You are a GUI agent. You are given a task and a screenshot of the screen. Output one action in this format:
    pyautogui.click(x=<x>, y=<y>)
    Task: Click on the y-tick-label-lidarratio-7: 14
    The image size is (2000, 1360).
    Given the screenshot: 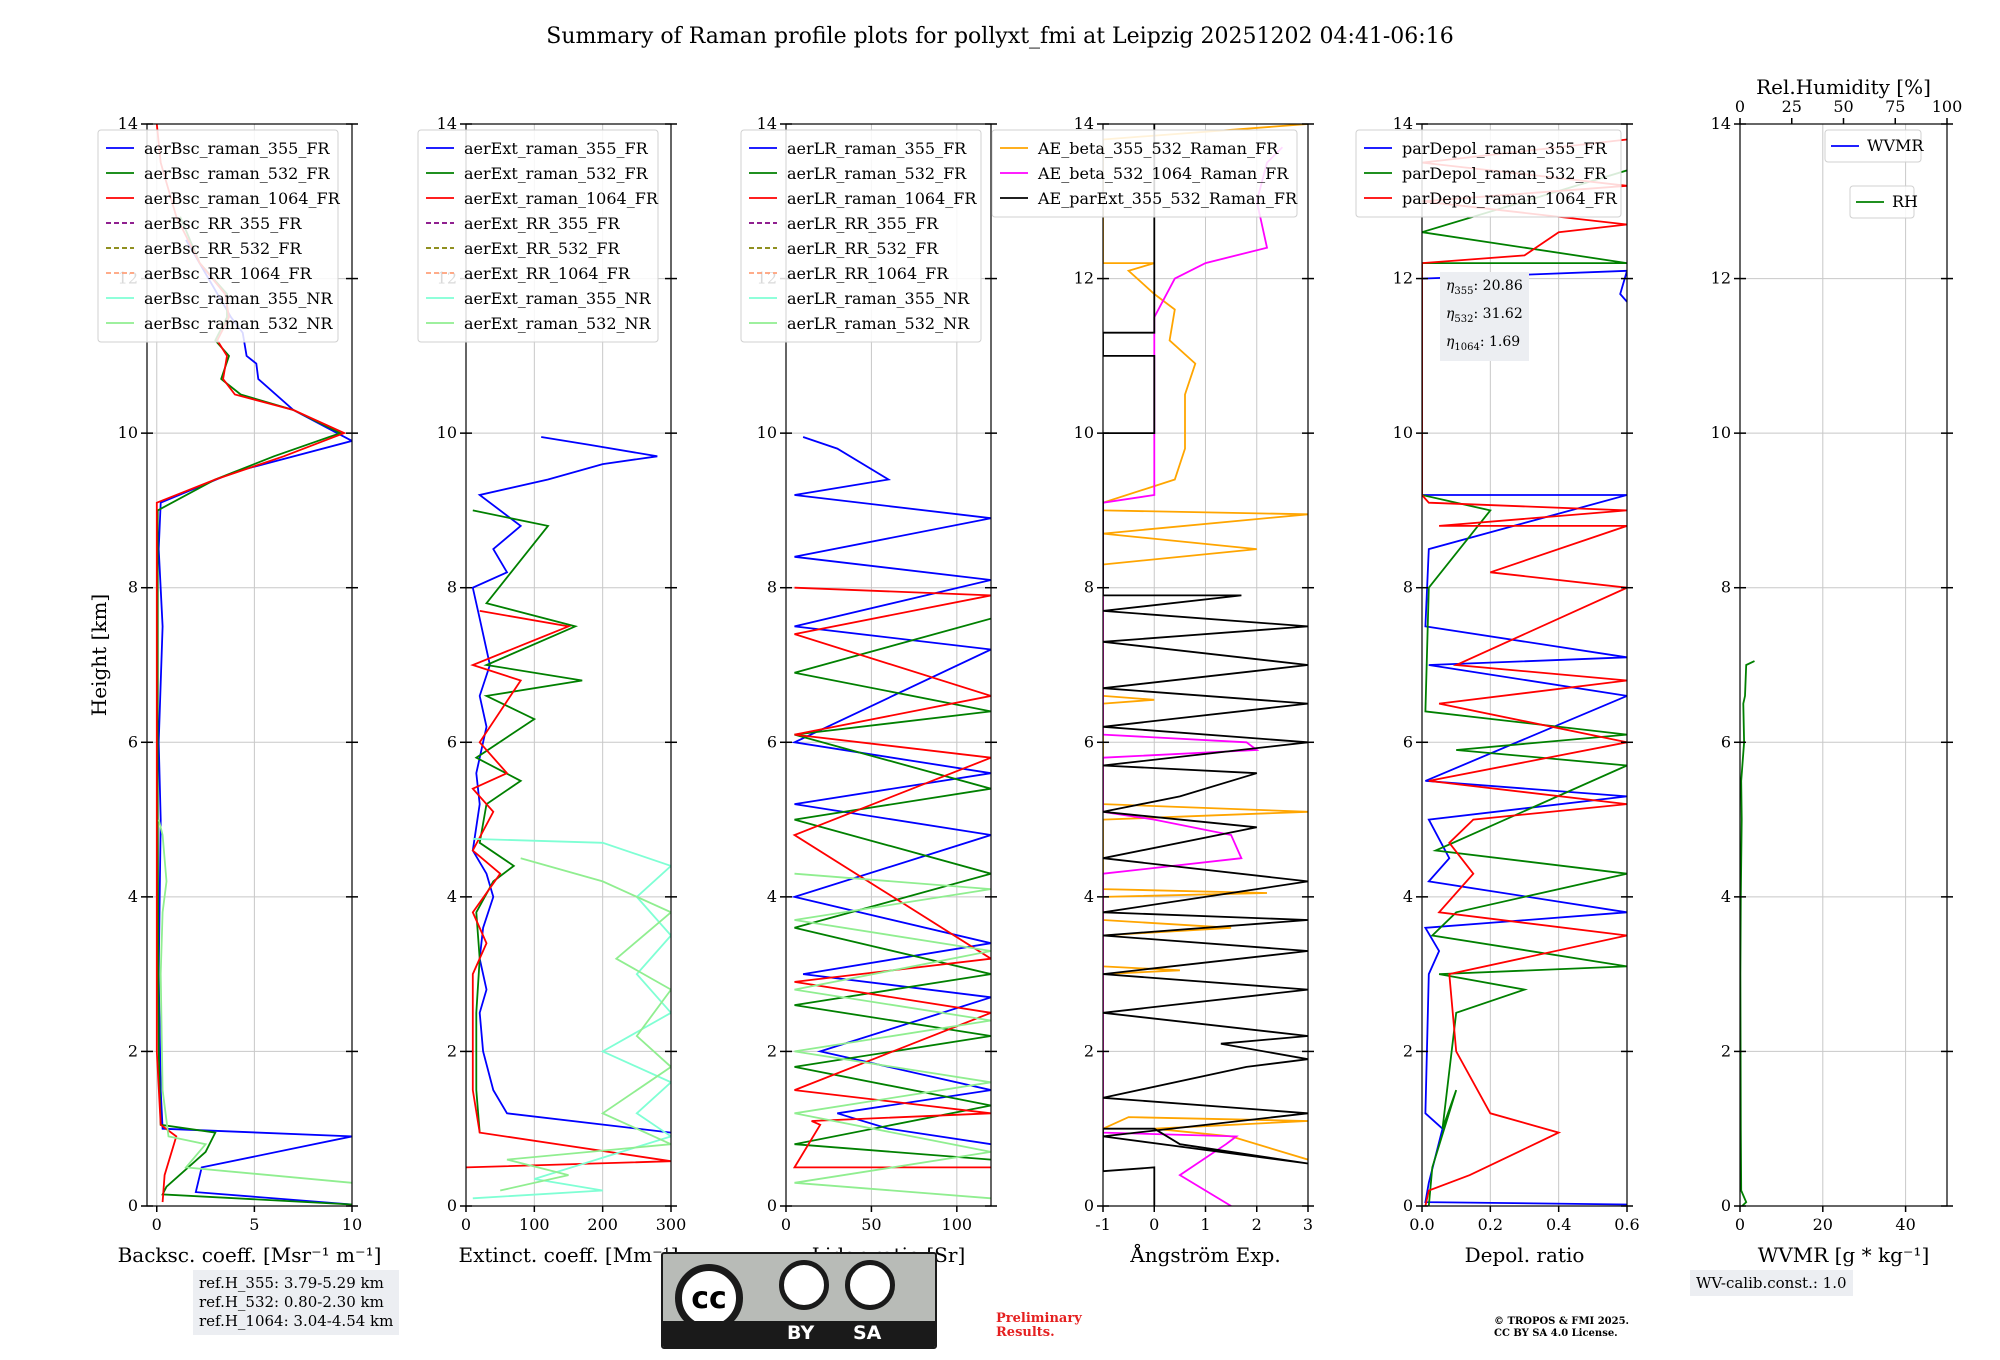 What is the action you would take?
    pyautogui.click(x=767, y=123)
    